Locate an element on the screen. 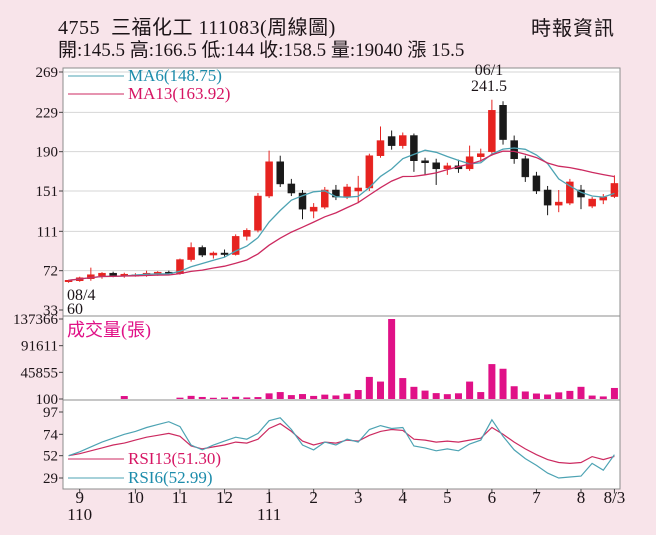 This screenshot has width=656, height=535. volume-tick-label-137366: 137366 is located at coordinates (36, 320).